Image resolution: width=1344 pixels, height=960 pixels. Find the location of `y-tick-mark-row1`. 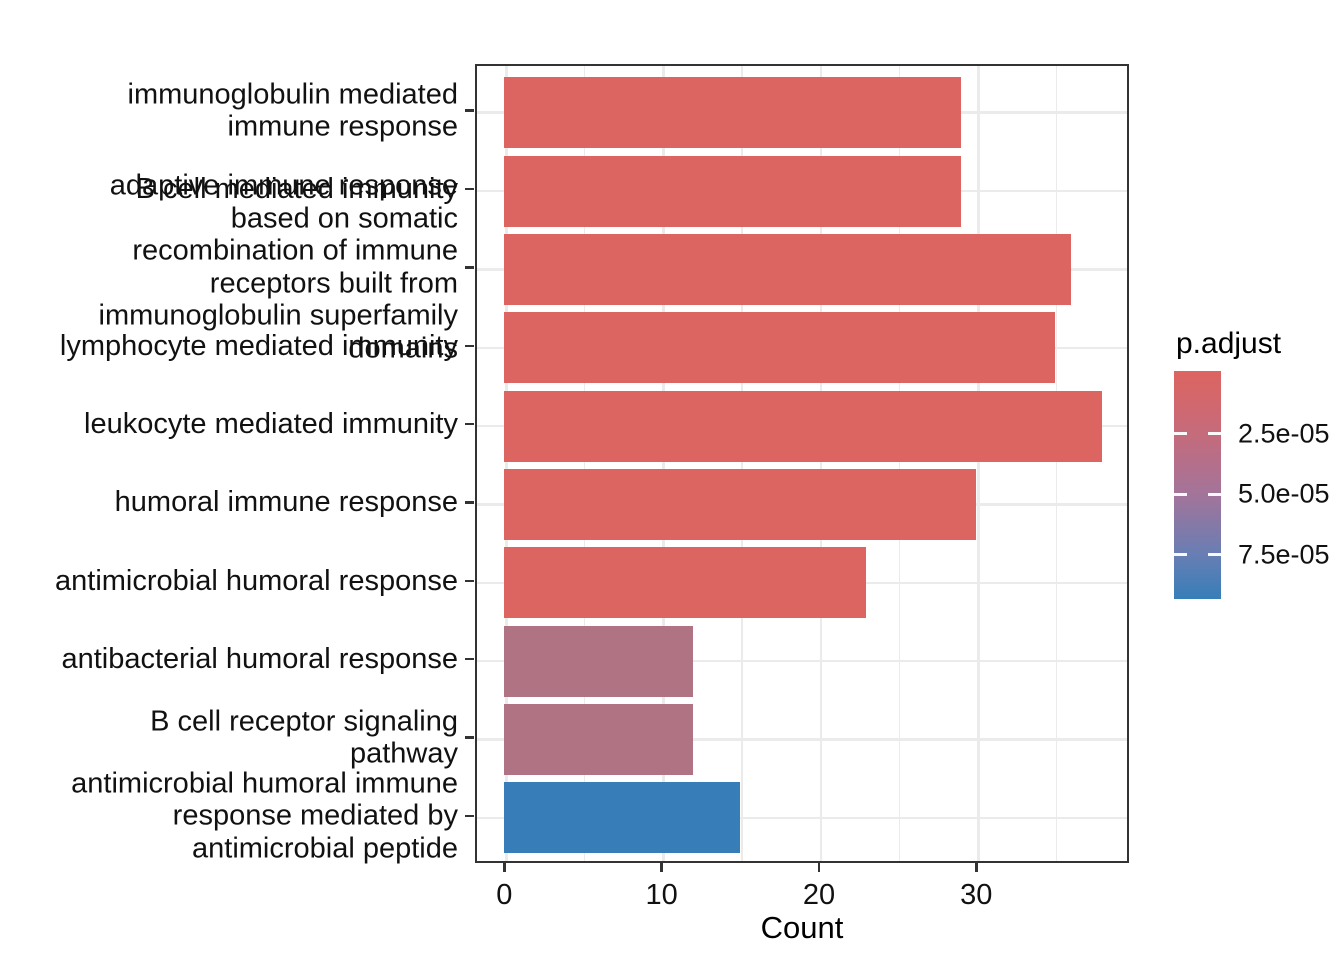

y-tick-mark-row1 is located at coordinates (469, 110).